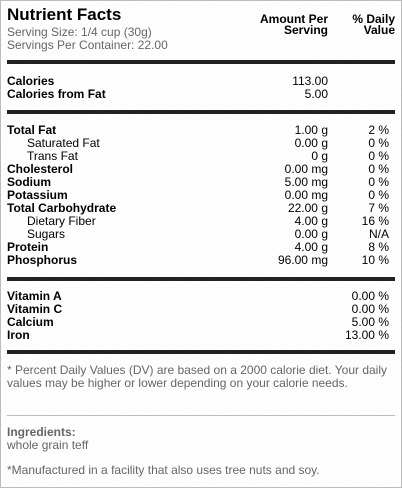 This screenshot has height=488, width=402. I want to click on nutrient-name: Sugars, so click(46, 234).